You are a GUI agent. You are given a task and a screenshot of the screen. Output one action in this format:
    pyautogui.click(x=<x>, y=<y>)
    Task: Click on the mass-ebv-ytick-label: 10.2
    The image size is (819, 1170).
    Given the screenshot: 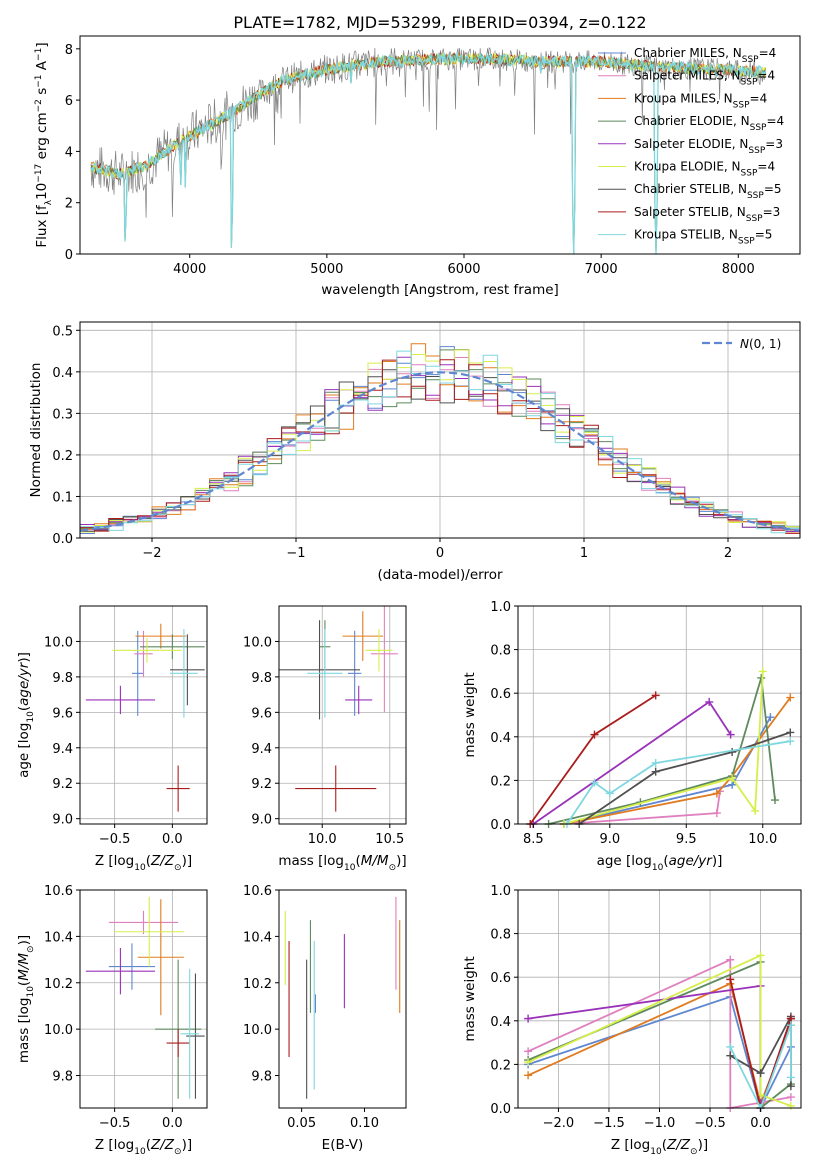 What is the action you would take?
    pyautogui.click(x=257, y=984)
    